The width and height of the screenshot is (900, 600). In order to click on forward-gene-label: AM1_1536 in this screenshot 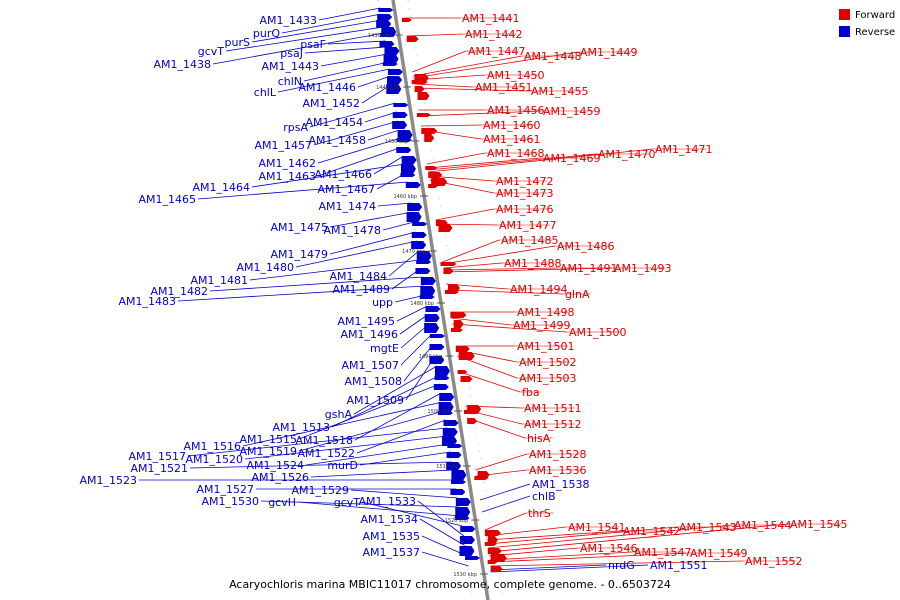, I will do `click(558, 470)`.